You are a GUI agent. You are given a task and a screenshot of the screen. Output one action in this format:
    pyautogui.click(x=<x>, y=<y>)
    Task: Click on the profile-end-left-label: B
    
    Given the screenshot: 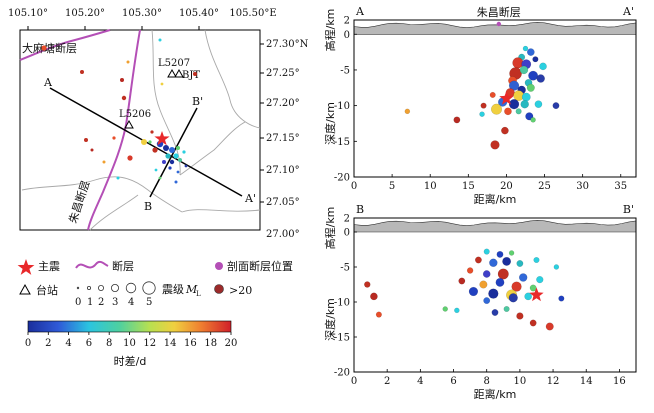 What is the action you would take?
    pyautogui.click(x=360, y=209)
    